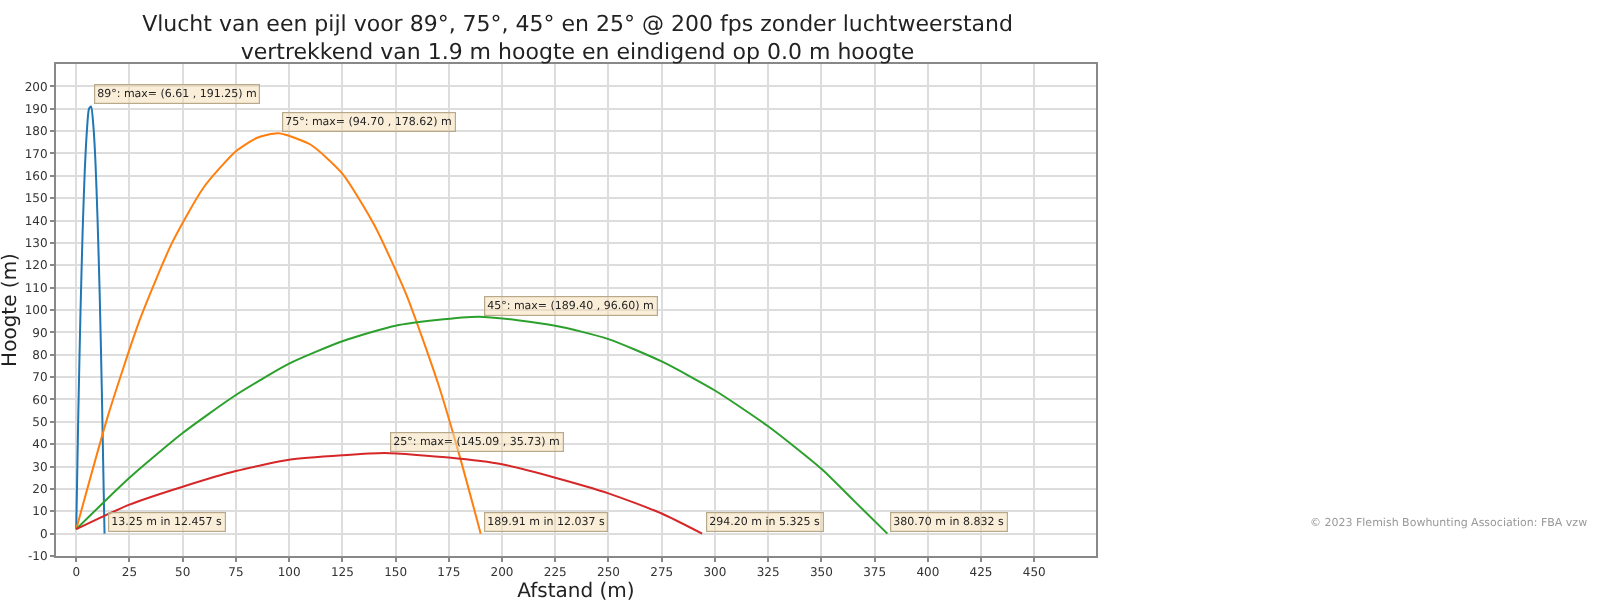  Describe the element at coordinates (577, 52) in the screenshot. I see `chart-subtitle: vertrekkend van 1.9 m hoogte en eindigend op 0.0 m hoogte` at that location.